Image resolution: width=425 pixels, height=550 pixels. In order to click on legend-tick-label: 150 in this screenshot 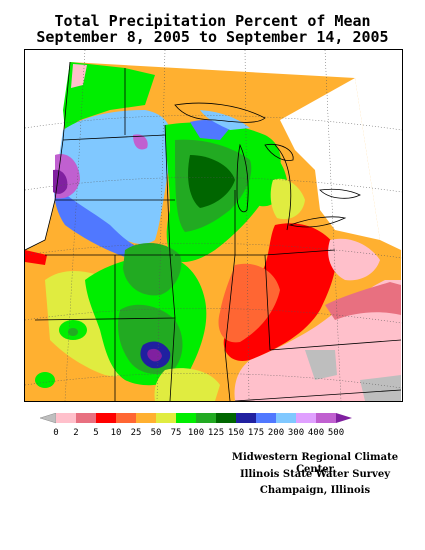, I will do `click(236, 432)`.